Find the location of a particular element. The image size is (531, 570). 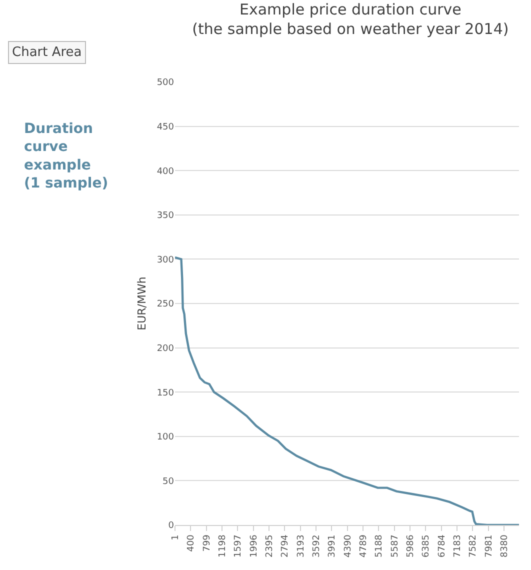

y-tick-label: 300 is located at coordinates (165, 260).